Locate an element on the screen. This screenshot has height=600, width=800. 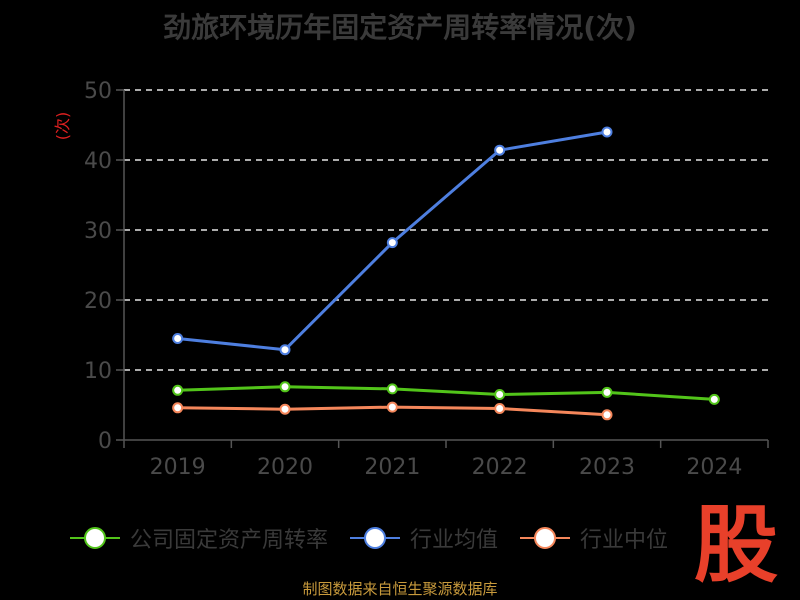
x-tick-label-2022: 2022 is located at coordinates (500, 467).